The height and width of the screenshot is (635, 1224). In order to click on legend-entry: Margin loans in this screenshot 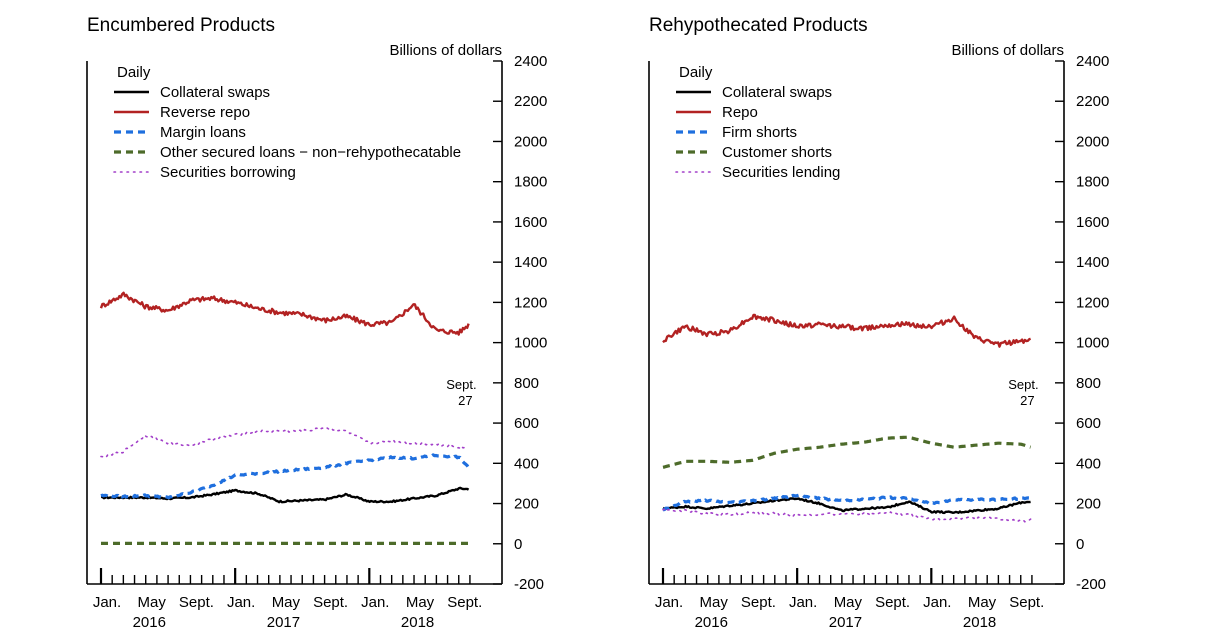, I will do `click(203, 132)`.